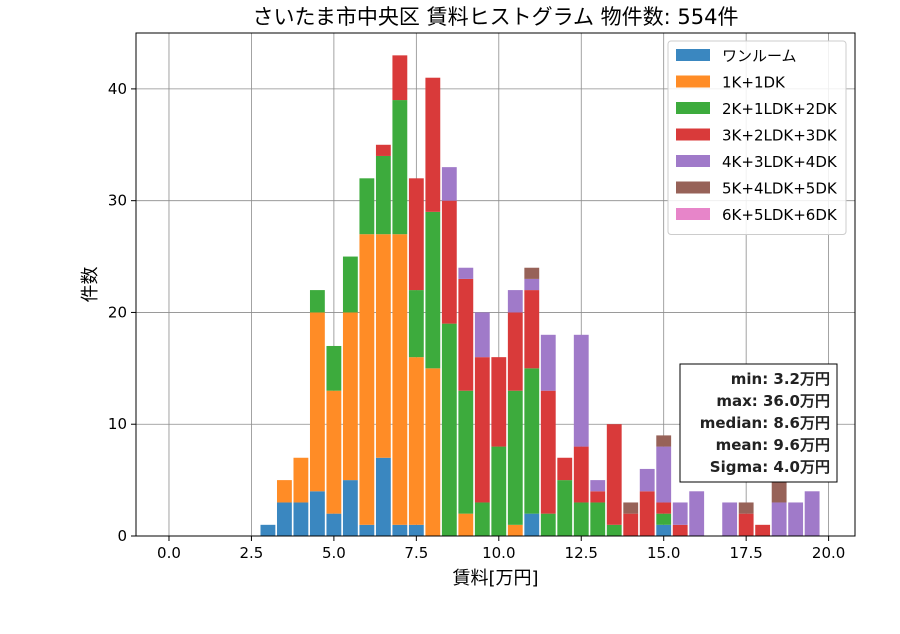 The width and height of the screenshot is (900, 634). Describe the element at coordinates (117, 424) in the screenshot. I see `y-tick-label: 10` at that location.